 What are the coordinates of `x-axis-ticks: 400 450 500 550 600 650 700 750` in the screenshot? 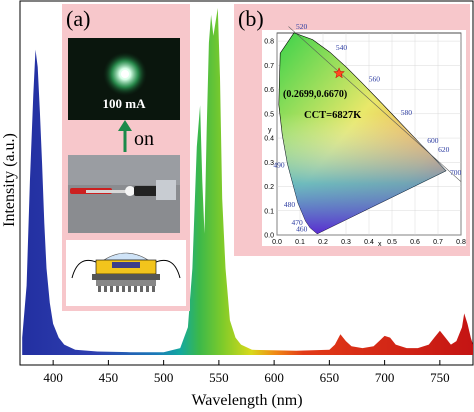 It's located at (246, 372).